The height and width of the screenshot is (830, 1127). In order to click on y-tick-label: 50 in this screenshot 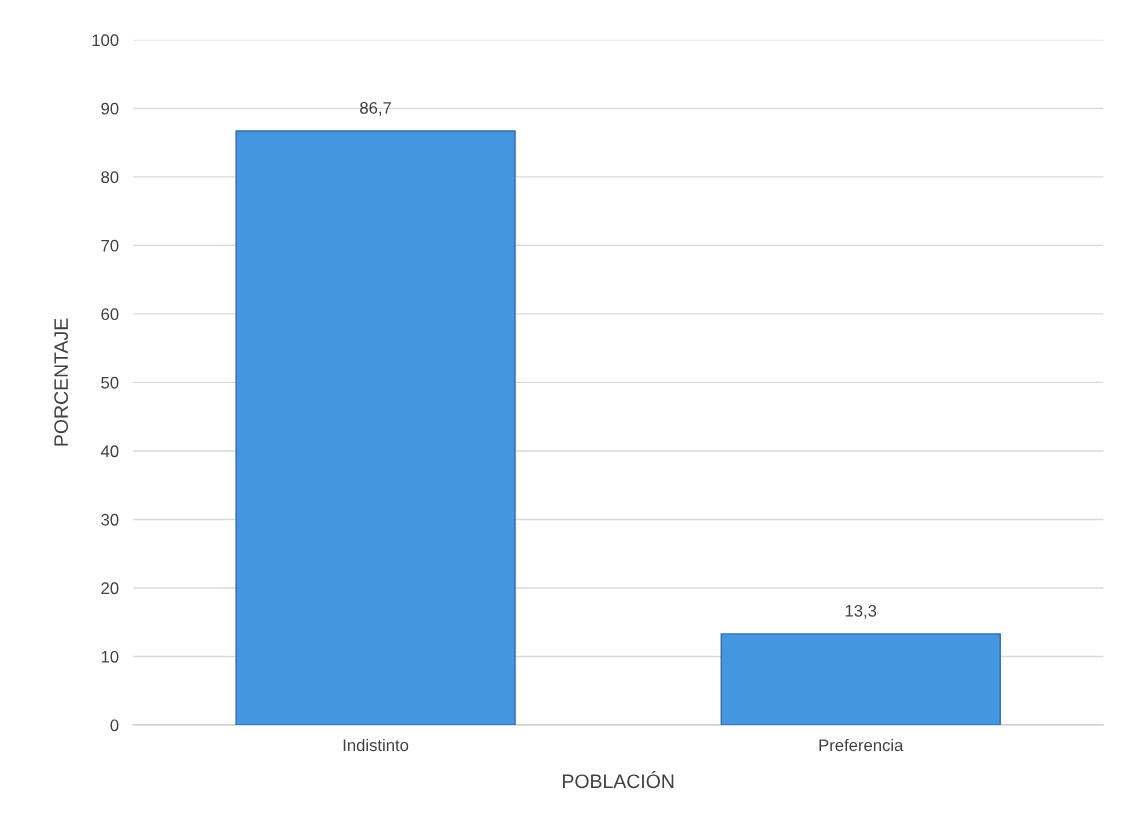, I will do `click(110, 382)`.